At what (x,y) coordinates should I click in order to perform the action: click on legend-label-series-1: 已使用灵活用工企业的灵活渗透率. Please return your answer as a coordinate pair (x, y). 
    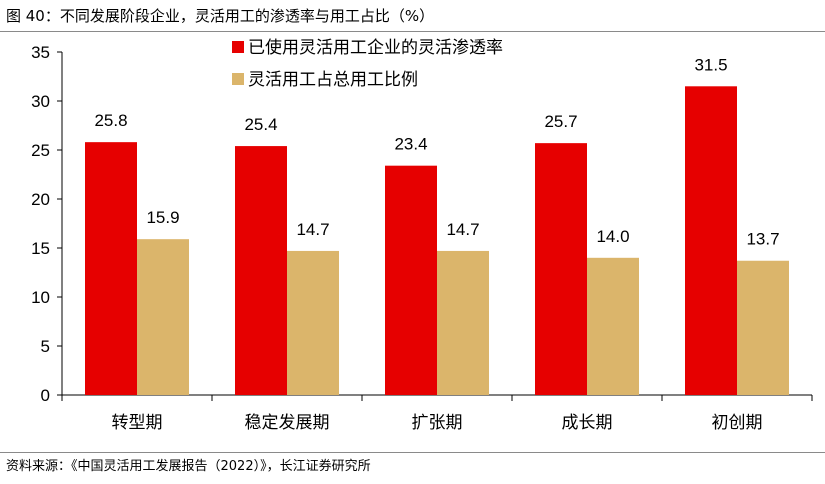
    Looking at the image, I should click on (375, 47).